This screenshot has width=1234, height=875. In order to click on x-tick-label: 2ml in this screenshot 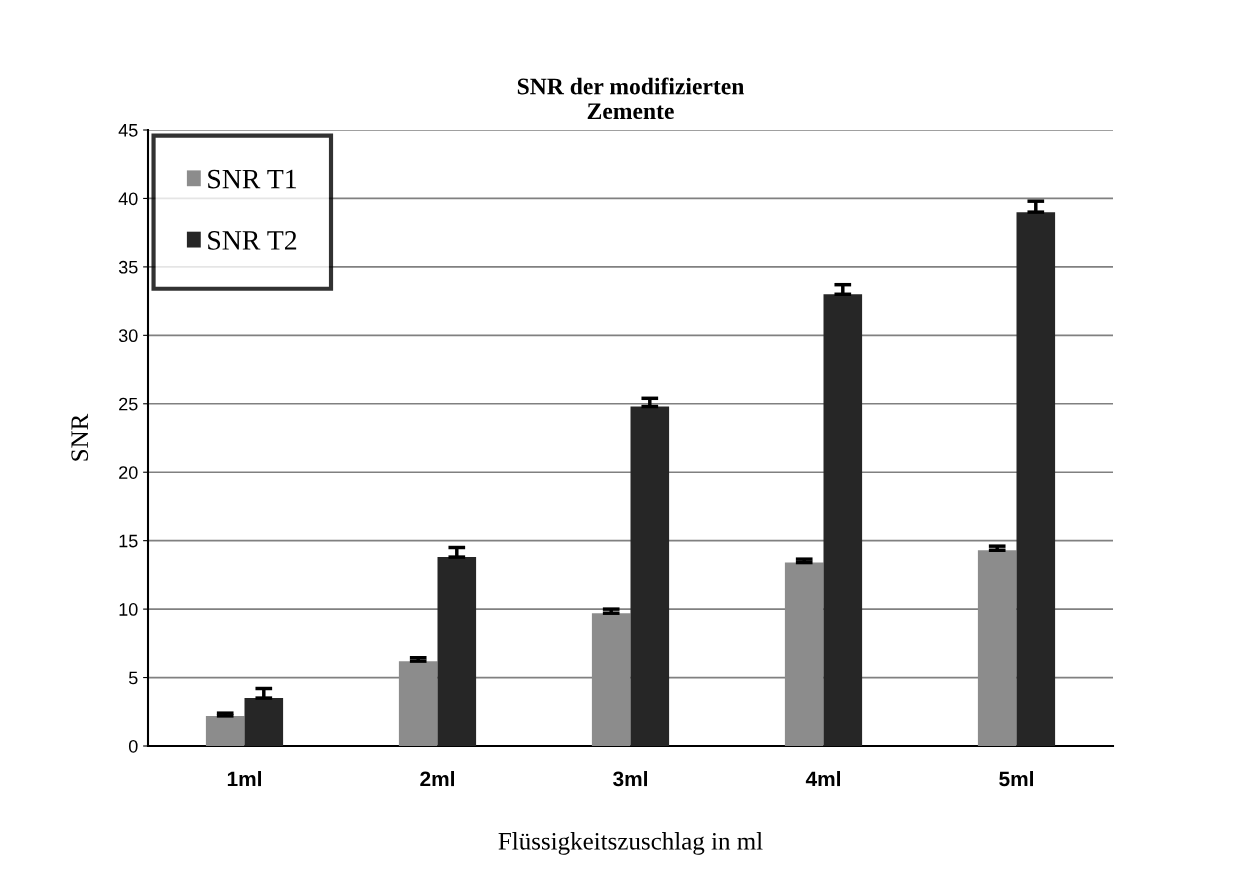, I will do `click(437, 779)`.